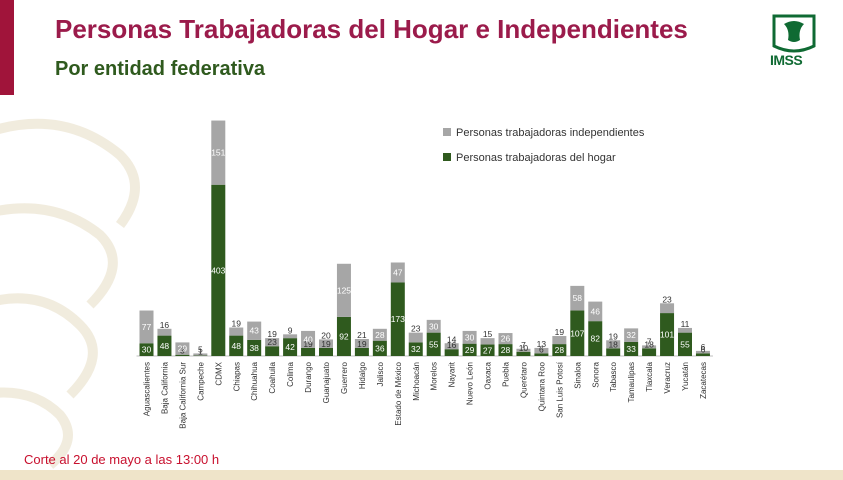 The width and height of the screenshot is (843, 480). Describe the element at coordinates (326, 335) in the screenshot. I see `value-label-independientes: 20` at that location.